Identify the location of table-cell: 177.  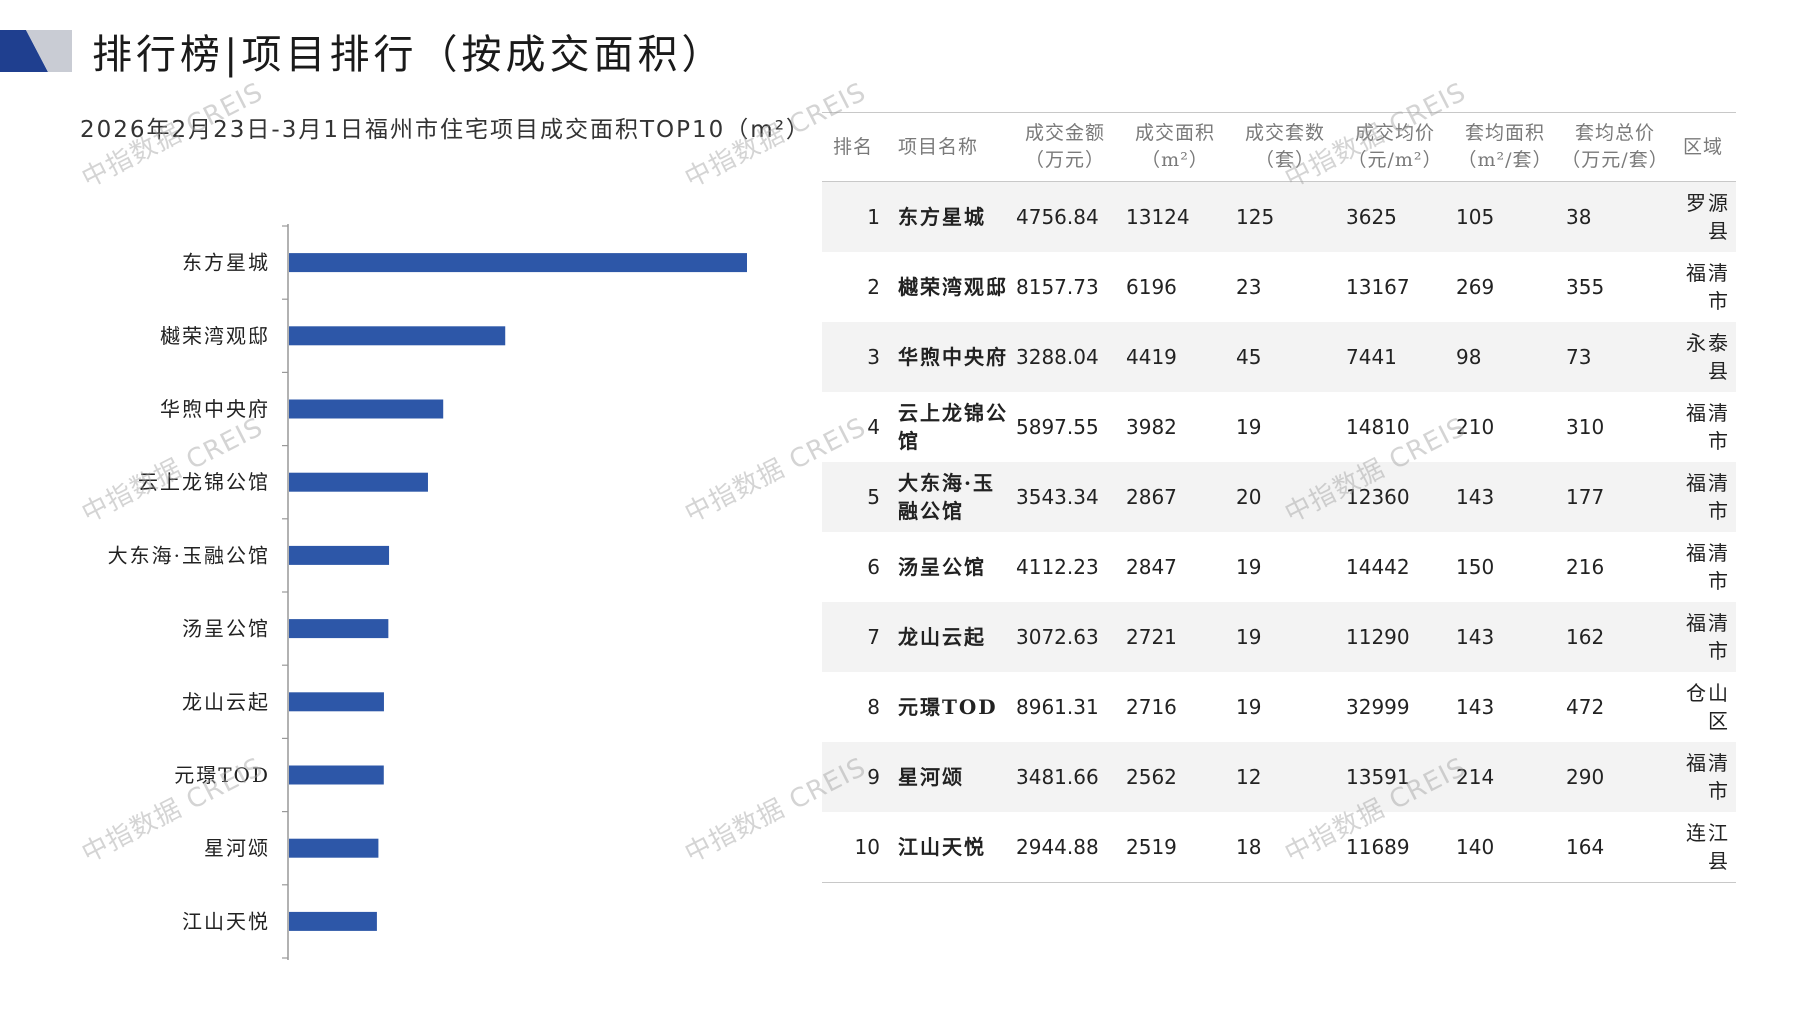
(1585, 497).